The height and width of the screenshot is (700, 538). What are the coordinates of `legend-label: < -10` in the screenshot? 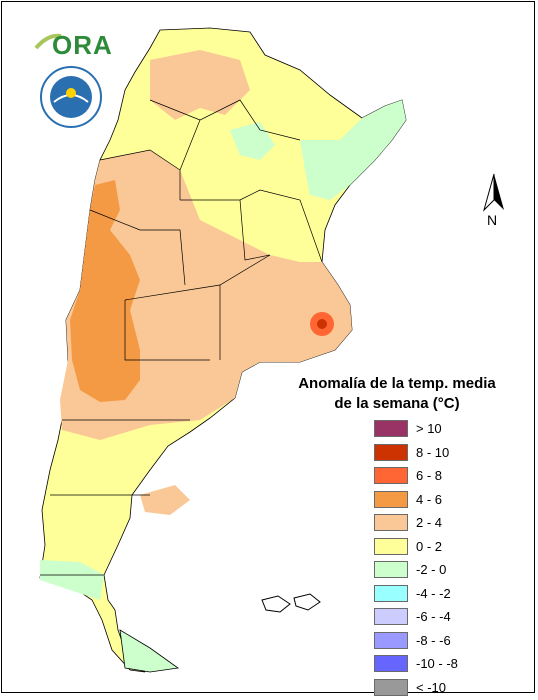 It's located at (431, 687).